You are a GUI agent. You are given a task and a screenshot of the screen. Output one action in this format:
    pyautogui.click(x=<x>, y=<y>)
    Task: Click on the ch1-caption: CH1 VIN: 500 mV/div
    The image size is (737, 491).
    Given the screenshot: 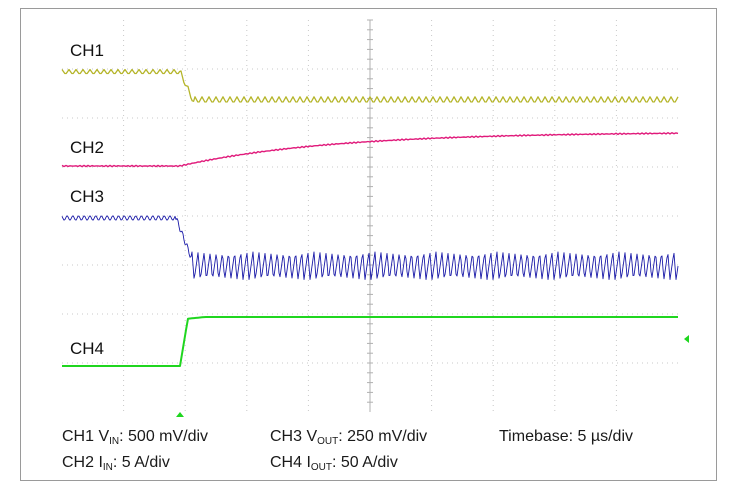 What is the action you would take?
    pyautogui.click(x=135, y=437)
    